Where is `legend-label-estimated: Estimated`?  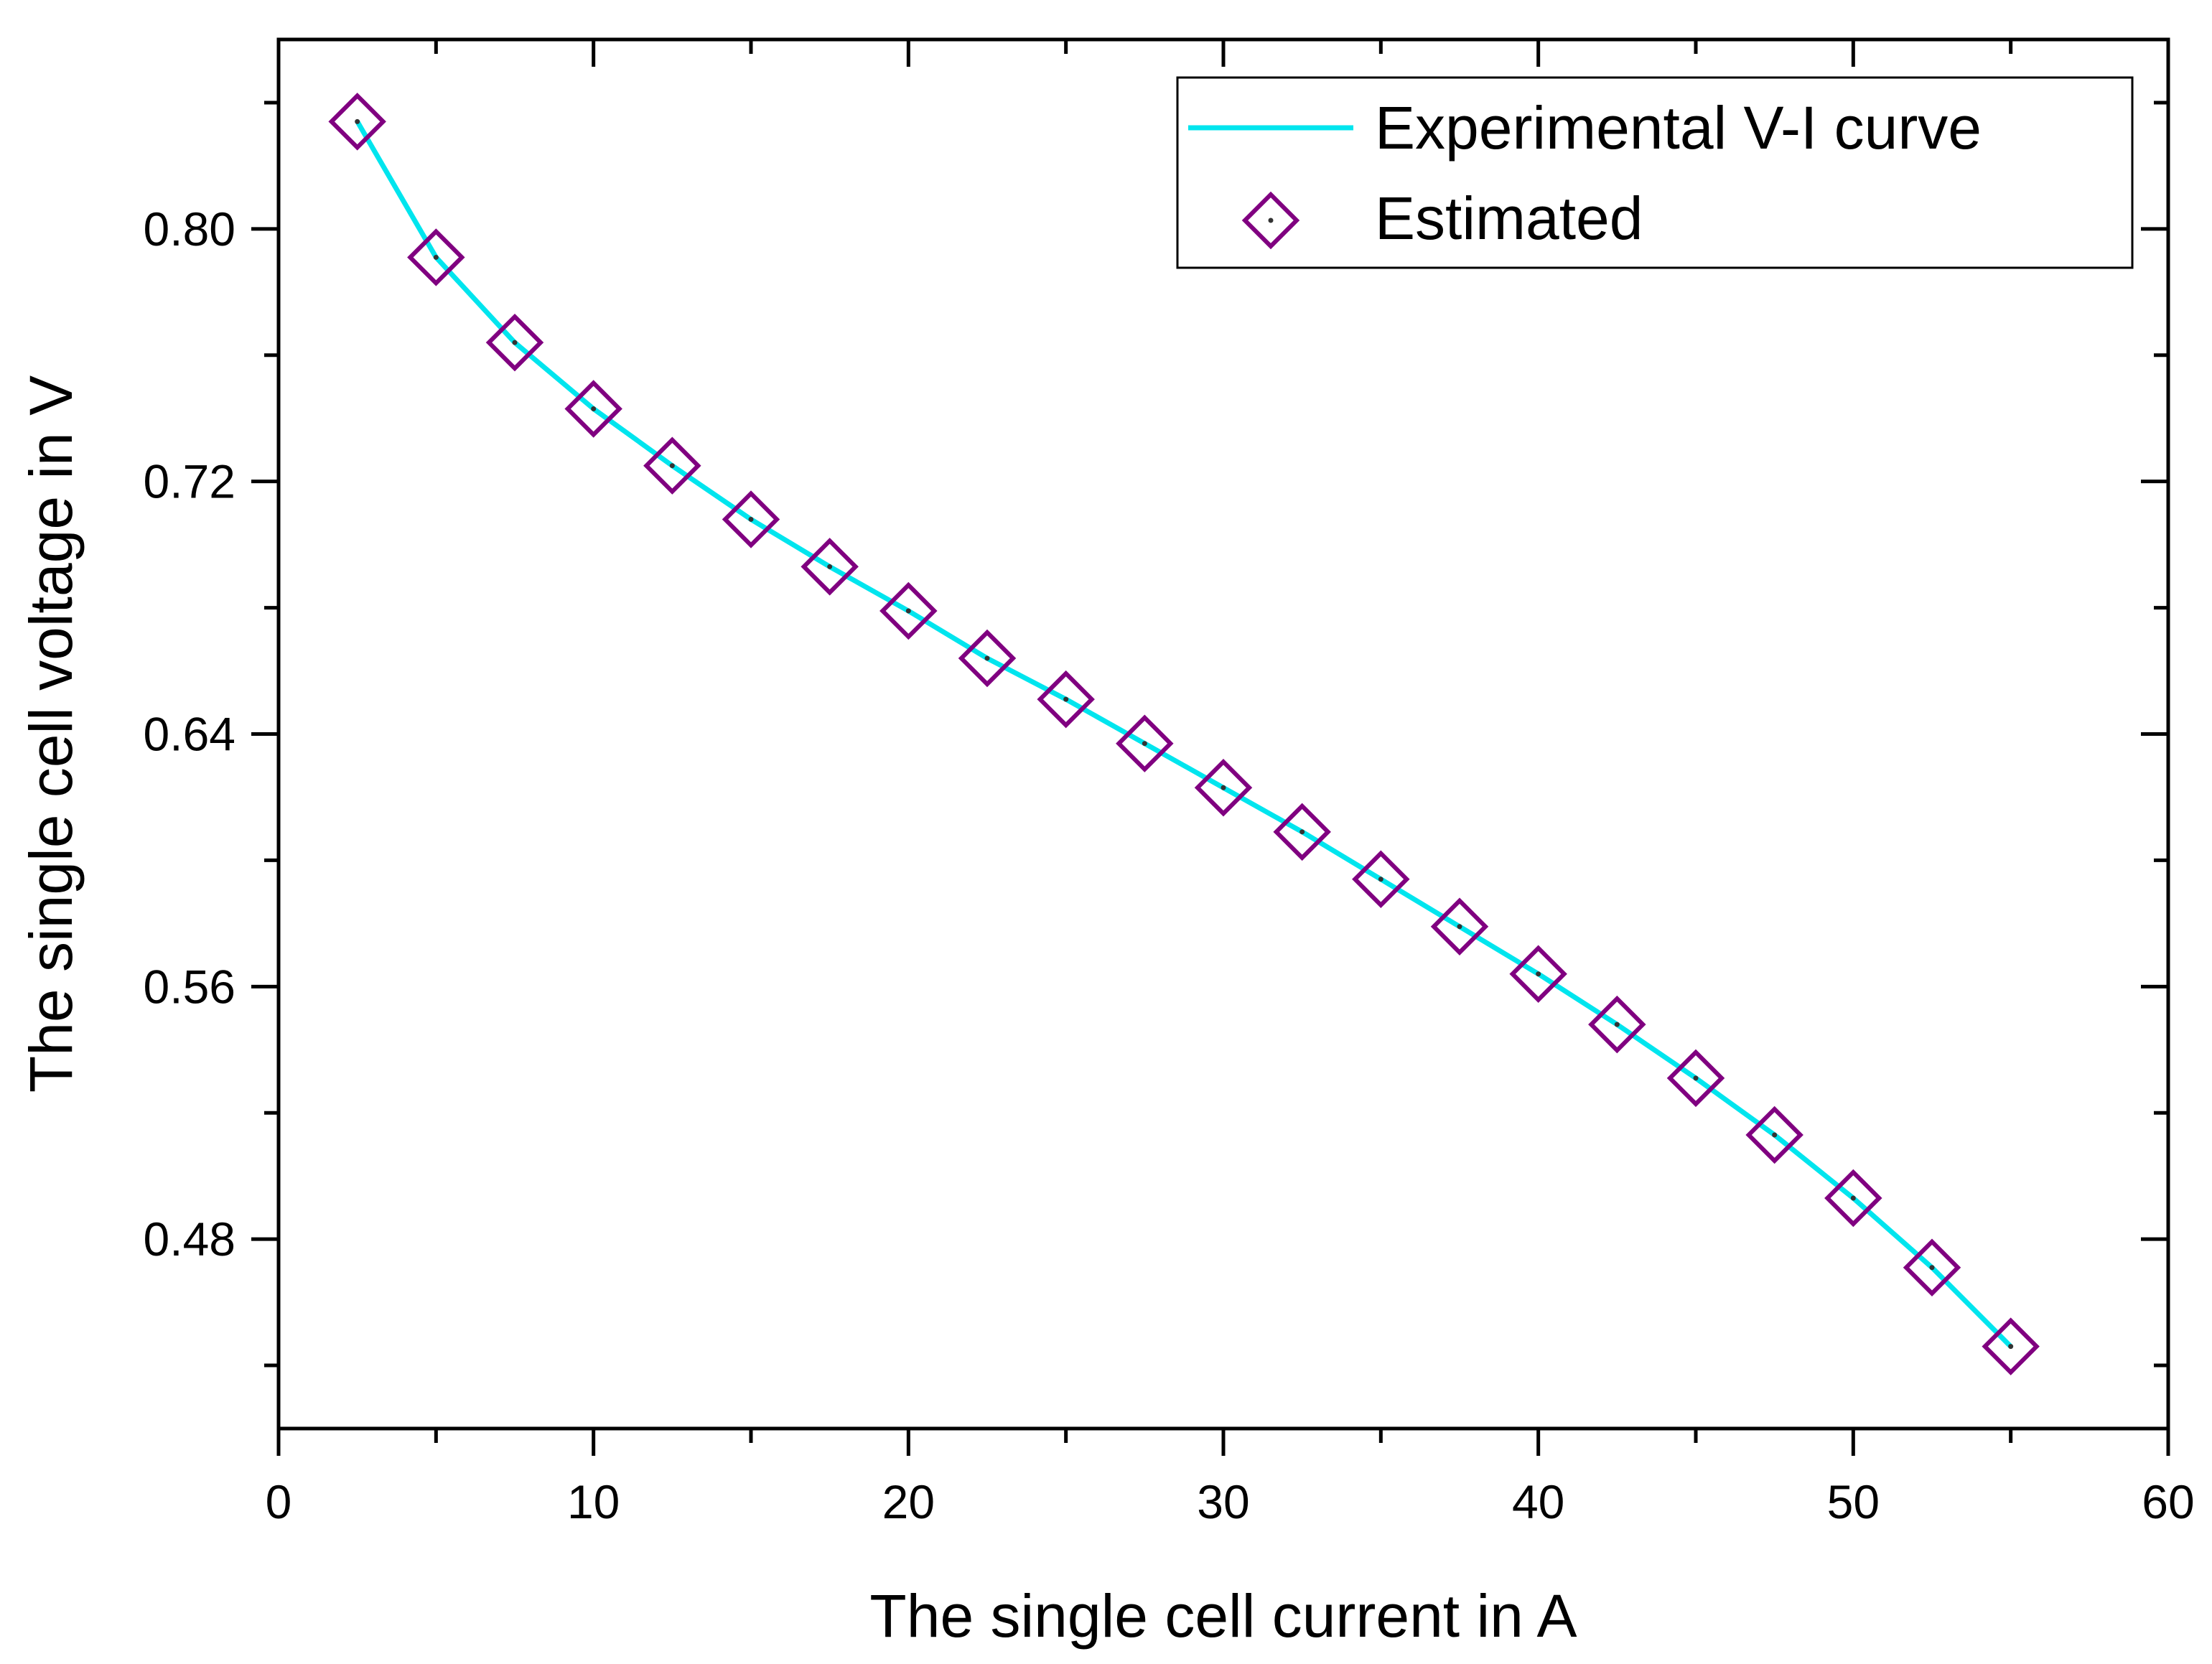 legend-label-estimated: Estimated is located at coordinates (1509, 218).